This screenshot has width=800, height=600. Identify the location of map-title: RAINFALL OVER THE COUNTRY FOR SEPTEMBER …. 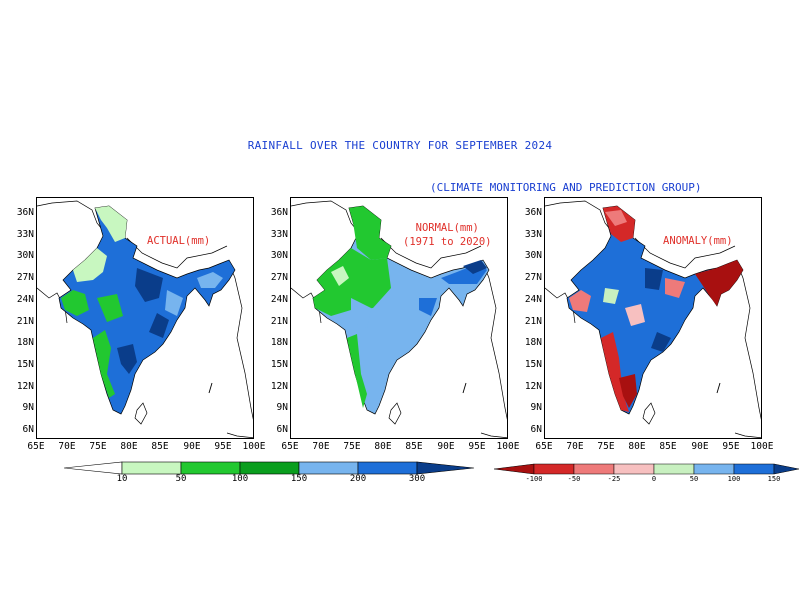
(400, 145).